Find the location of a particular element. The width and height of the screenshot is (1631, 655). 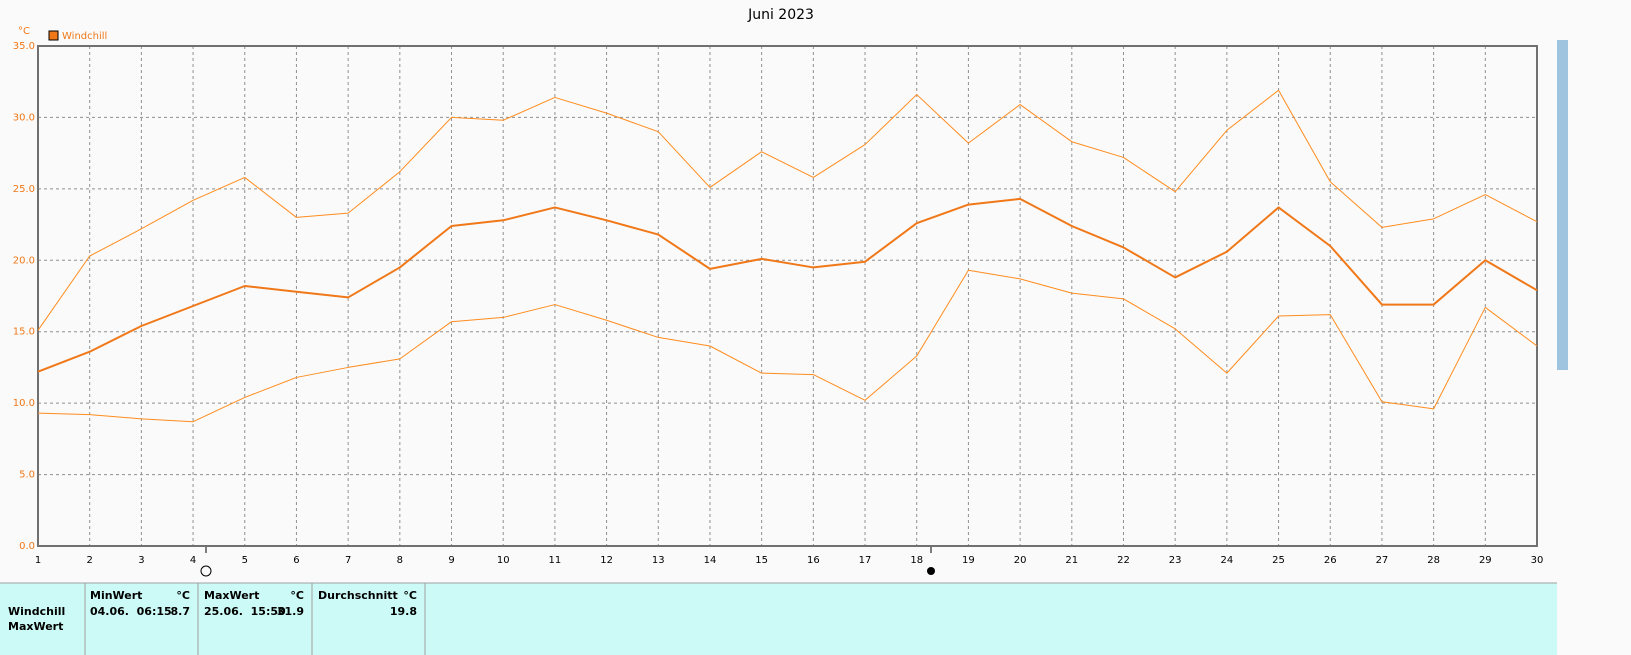

side-strip is located at coordinates (1562, 205).